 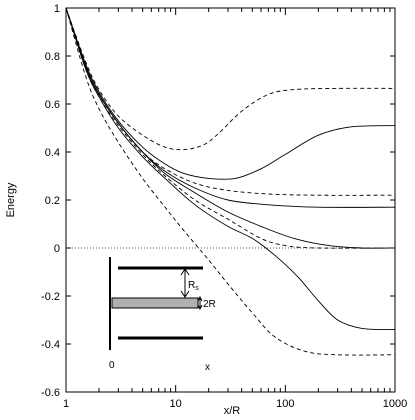 I want to click on y-tick-label: 0.4, so click(x=52, y=153).